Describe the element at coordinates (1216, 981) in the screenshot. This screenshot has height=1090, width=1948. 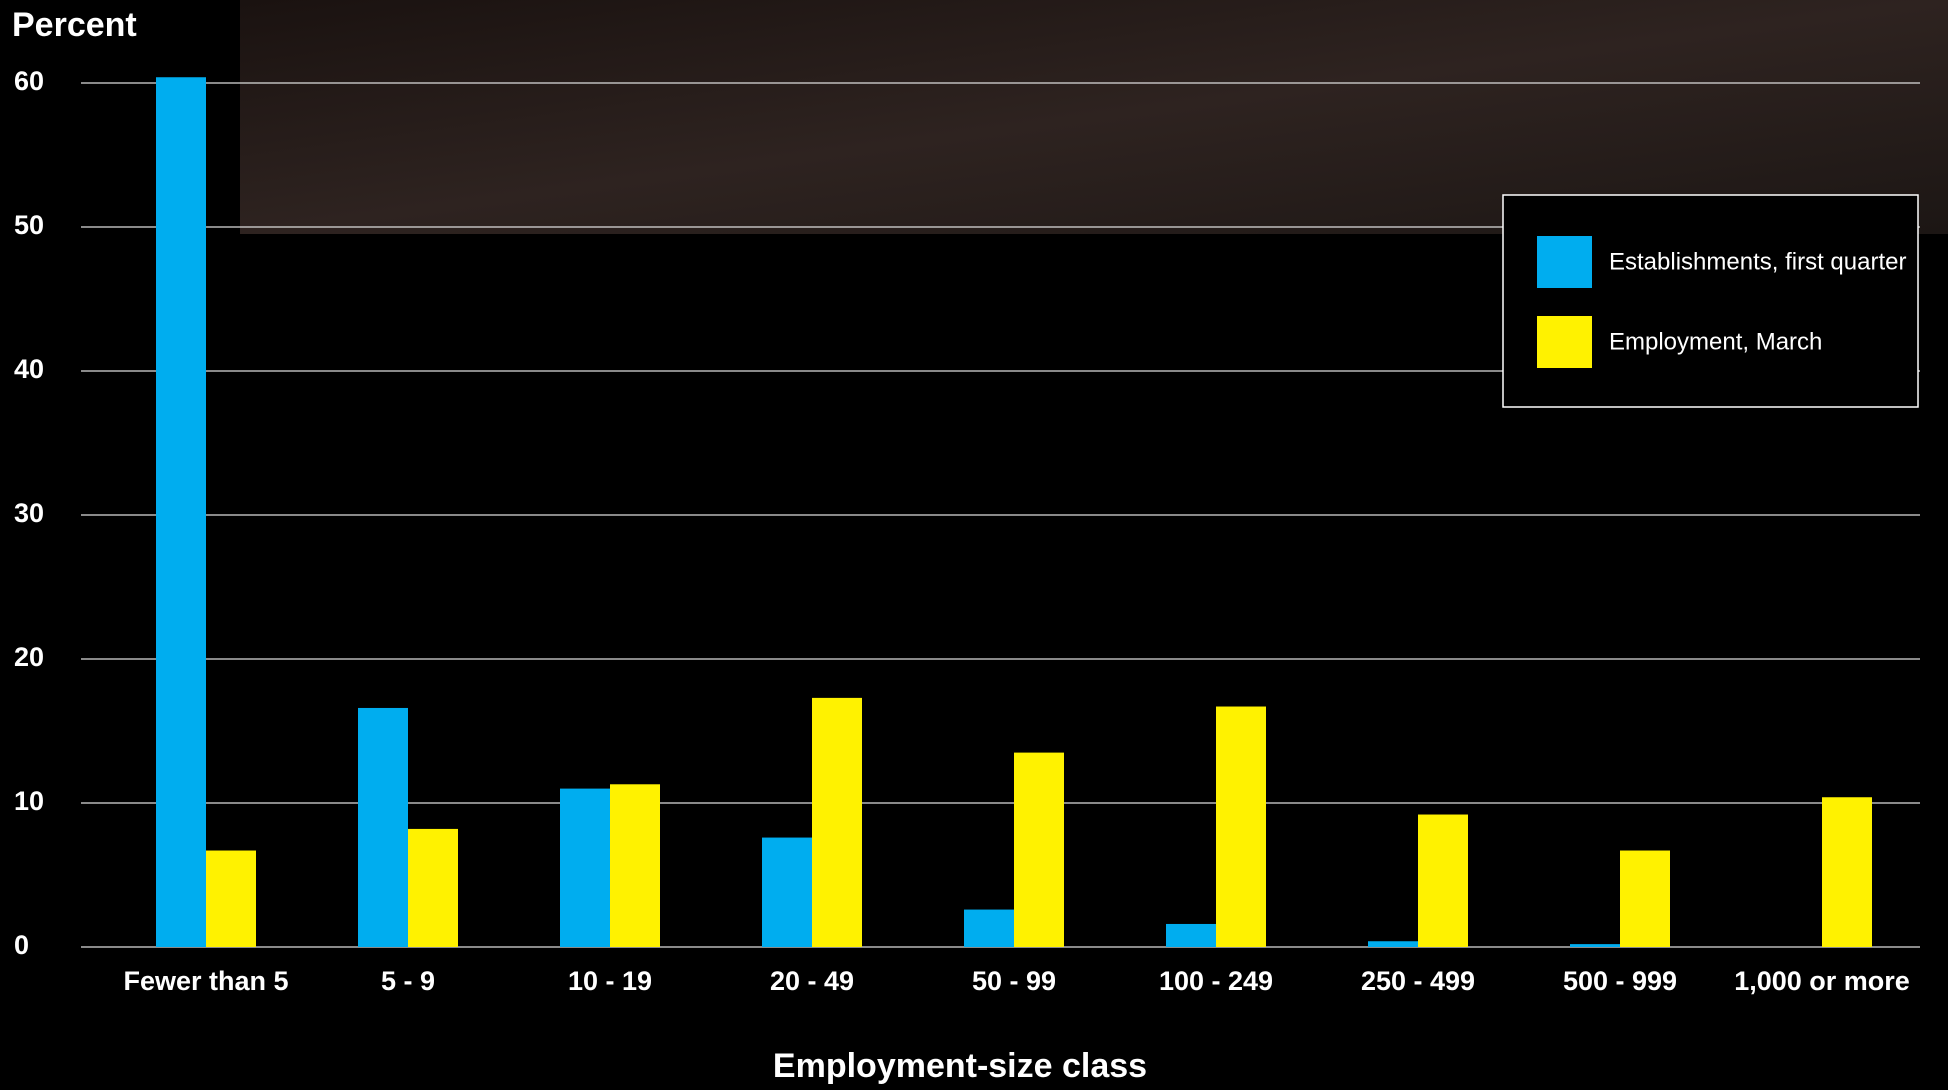
I see `x-tick-label: 100 - 249` at that location.